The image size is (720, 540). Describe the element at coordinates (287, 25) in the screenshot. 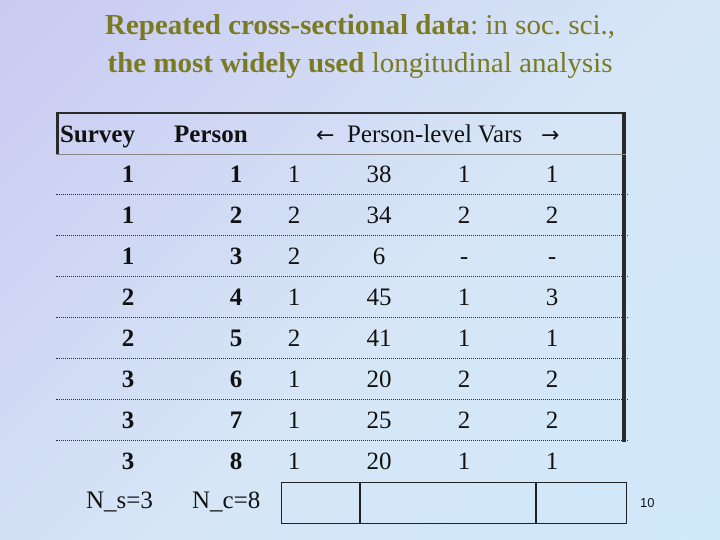

I see `title-bold-1: Repeated cross-sectional data` at that location.